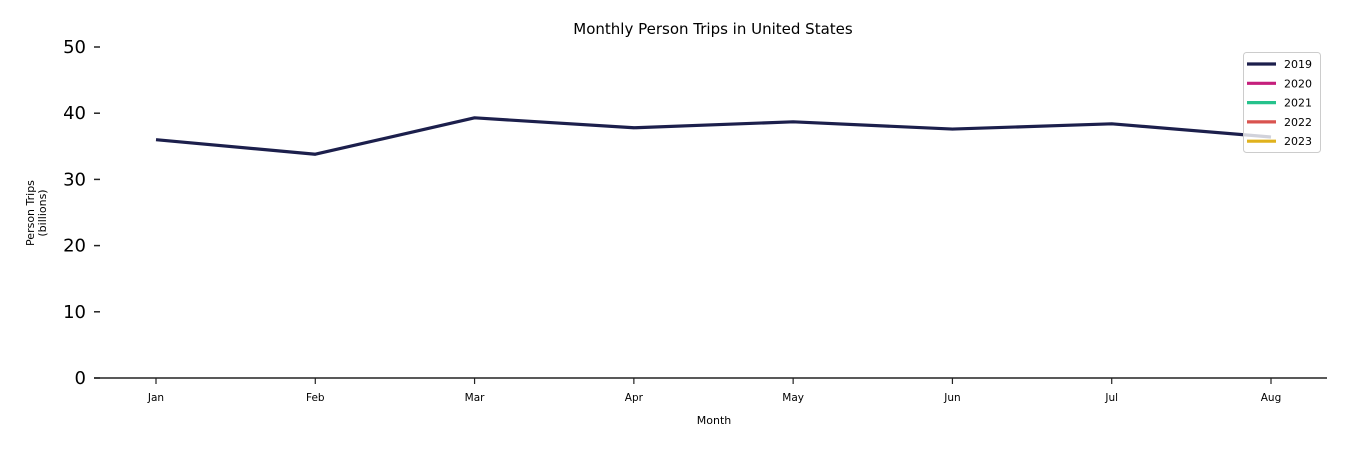 Image resolution: width=1350 pixels, height=450 pixels. I want to click on chart-title: Monthly Person Trips in United States, so click(713, 29).